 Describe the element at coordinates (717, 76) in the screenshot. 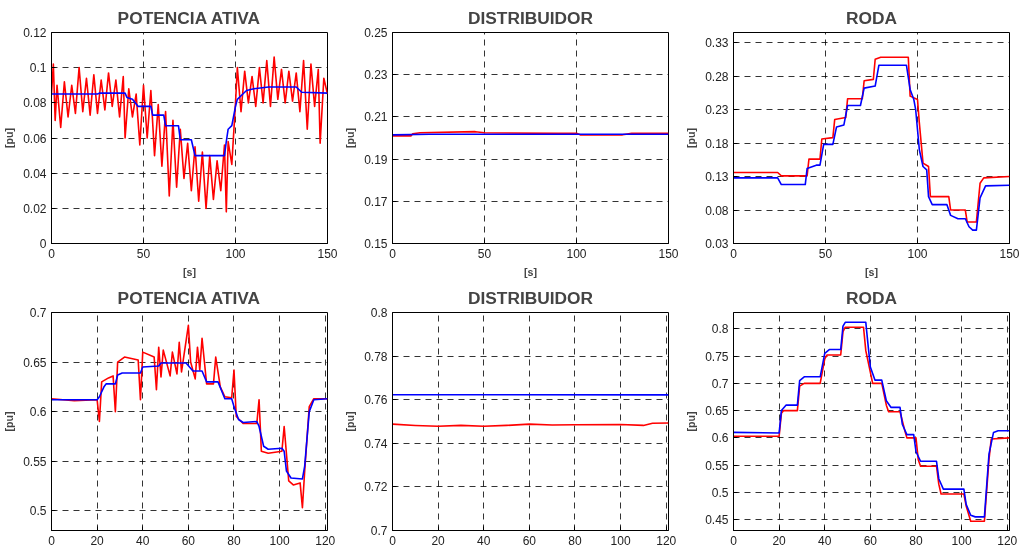

I see `y-tick-label: 0.28` at that location.